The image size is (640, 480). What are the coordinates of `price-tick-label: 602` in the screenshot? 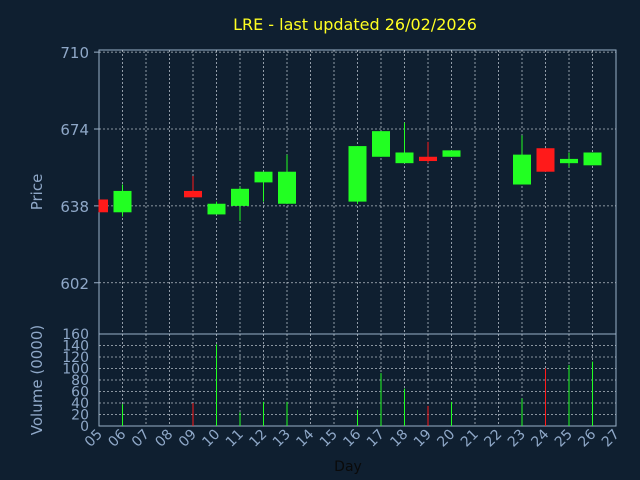 It's located at (74, 284).